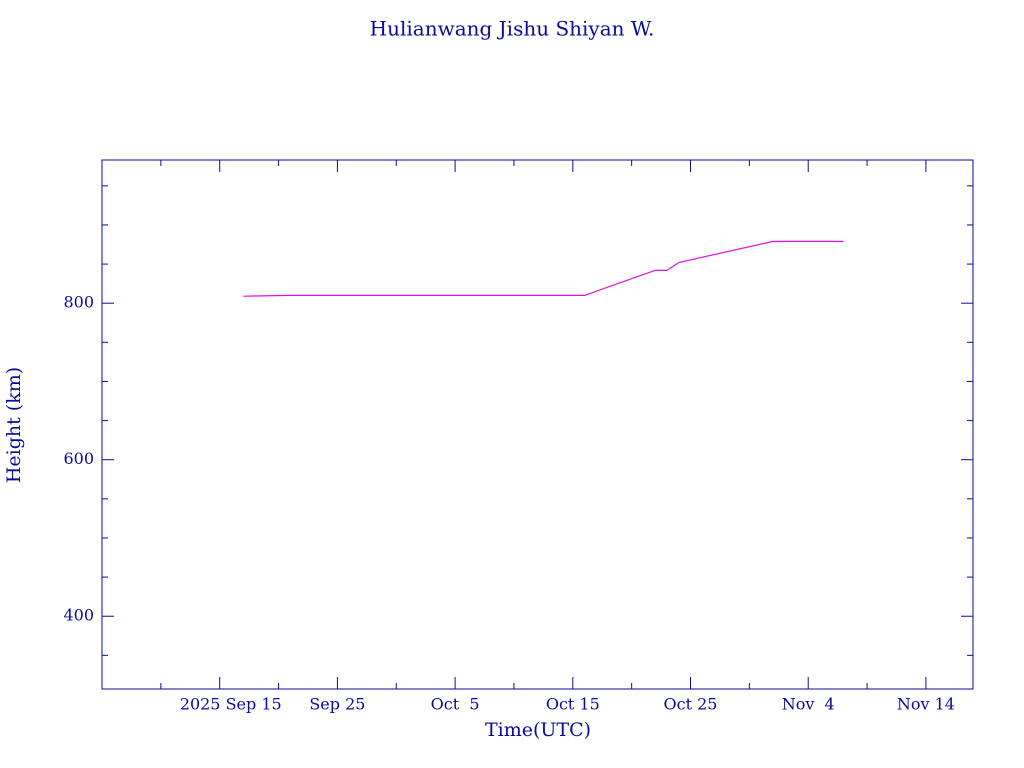 The image size is (1024, 768). I want to click on x-tick-label: Sep 25, so click(337, 704).